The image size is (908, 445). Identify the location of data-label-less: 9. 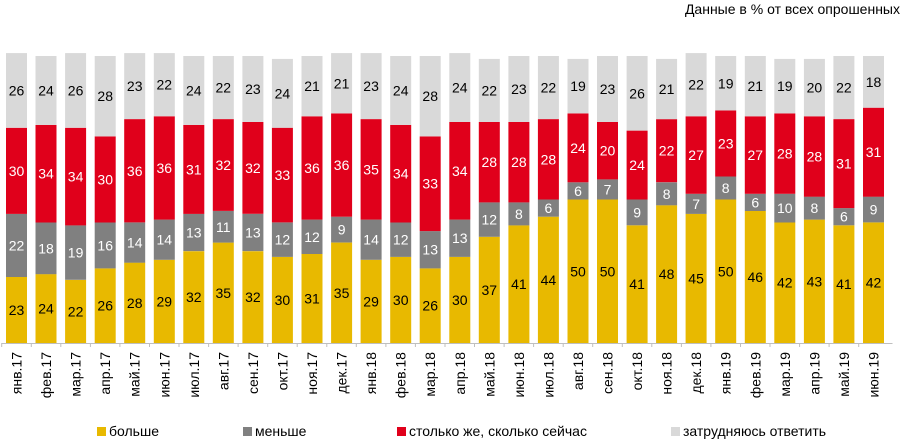
(342, 230).